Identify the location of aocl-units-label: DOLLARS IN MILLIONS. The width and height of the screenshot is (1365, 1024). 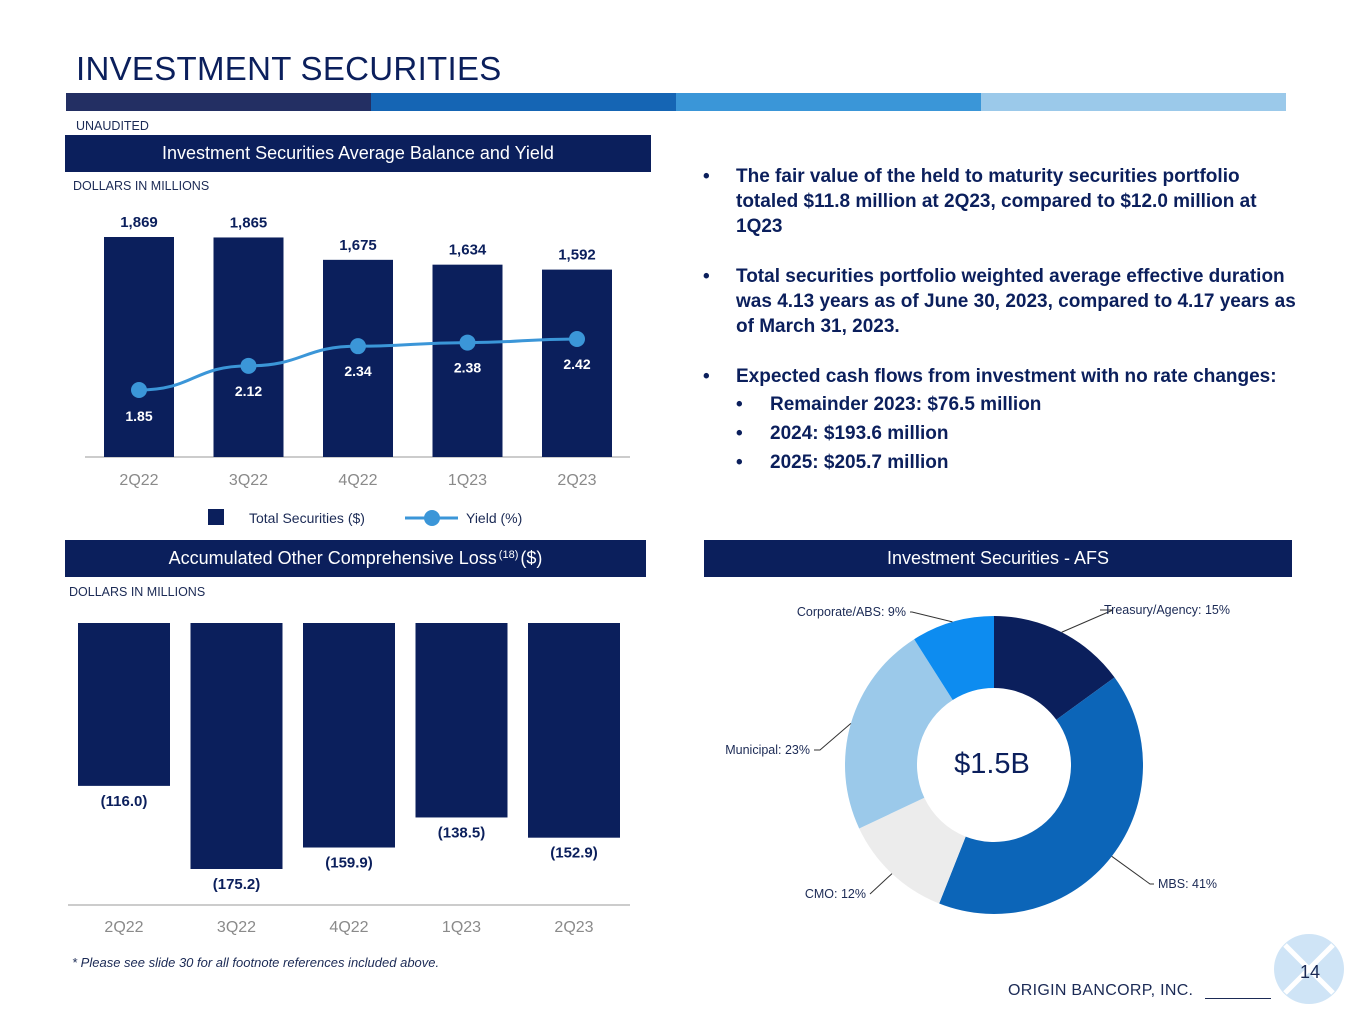
(137, 592).